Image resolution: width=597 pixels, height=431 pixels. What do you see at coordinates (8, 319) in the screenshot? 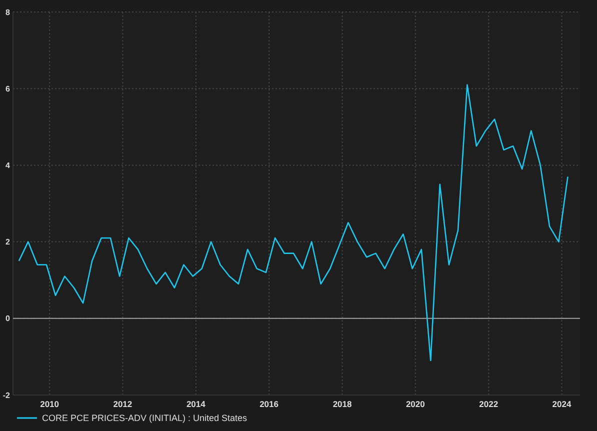
I see `y-tick-label: 0` at bounding box center [8, 319].